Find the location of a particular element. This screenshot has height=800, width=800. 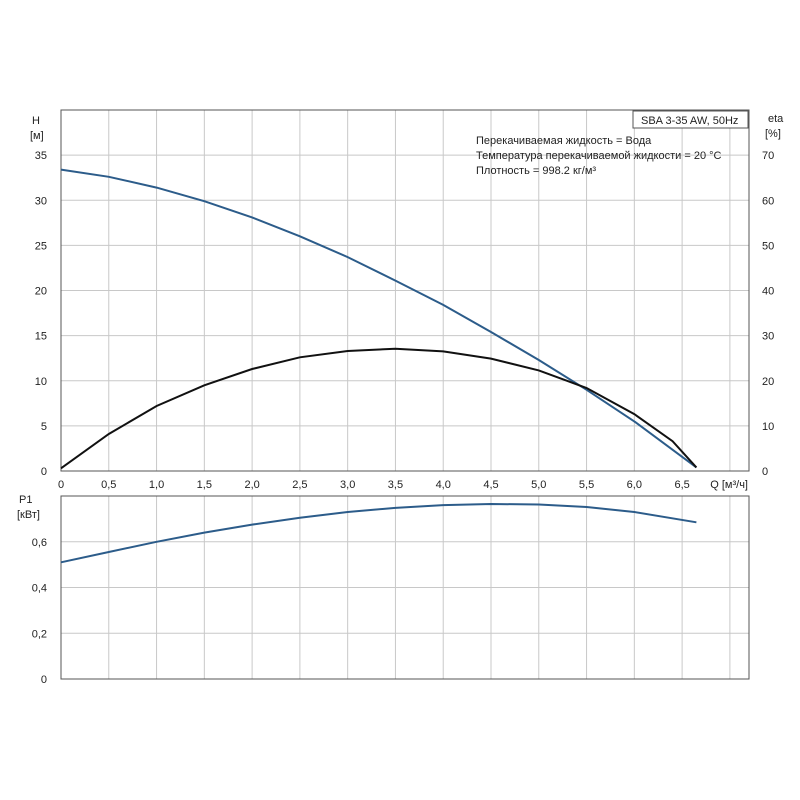

x-tick-label: 3,5 is located at coordinates (395, 485).